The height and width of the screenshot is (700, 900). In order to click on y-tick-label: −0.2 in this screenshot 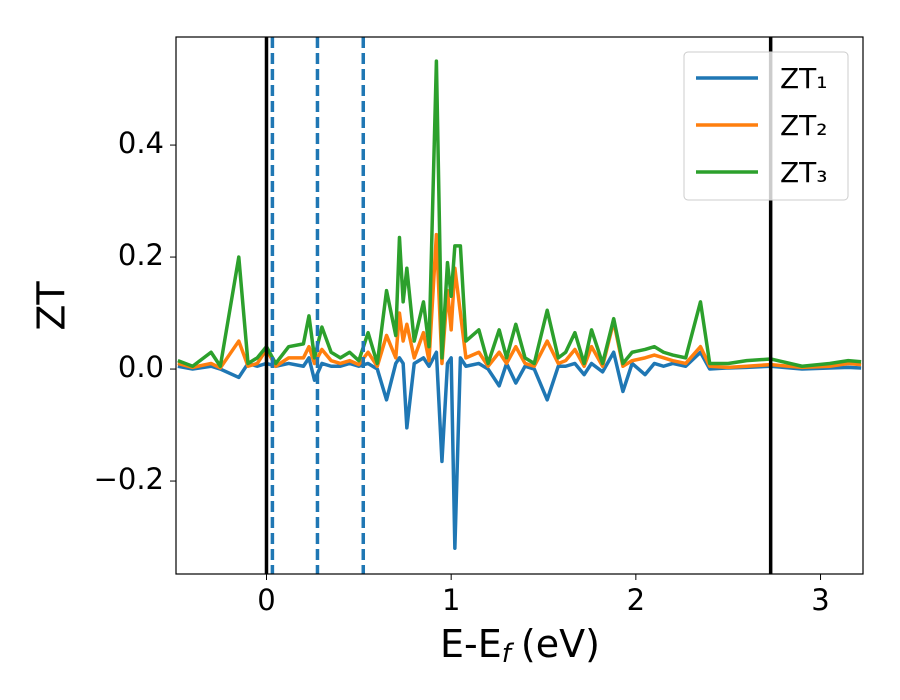, I will do `click(129, 479)`.